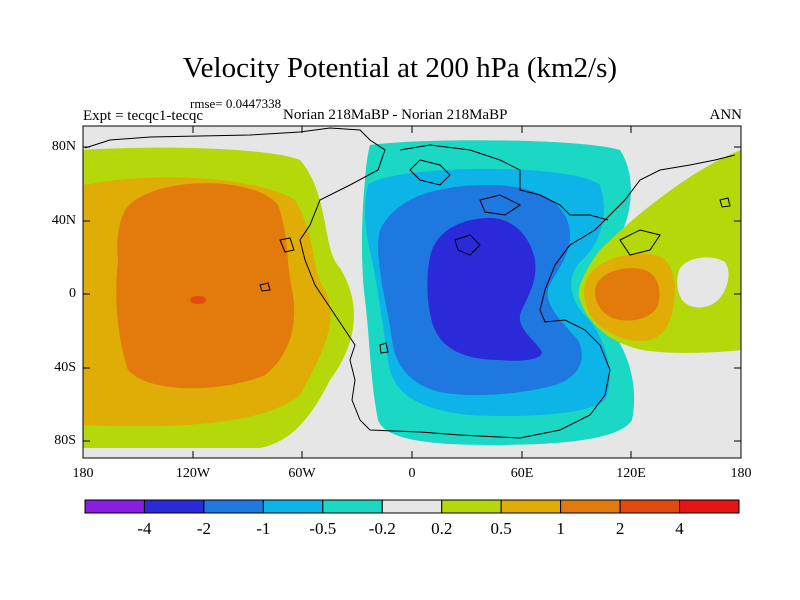 The image size is (800, 600). Describe the element at coordinates (382, 528) in the screenshot. I see `colorbar-label: -0.2` at that location.